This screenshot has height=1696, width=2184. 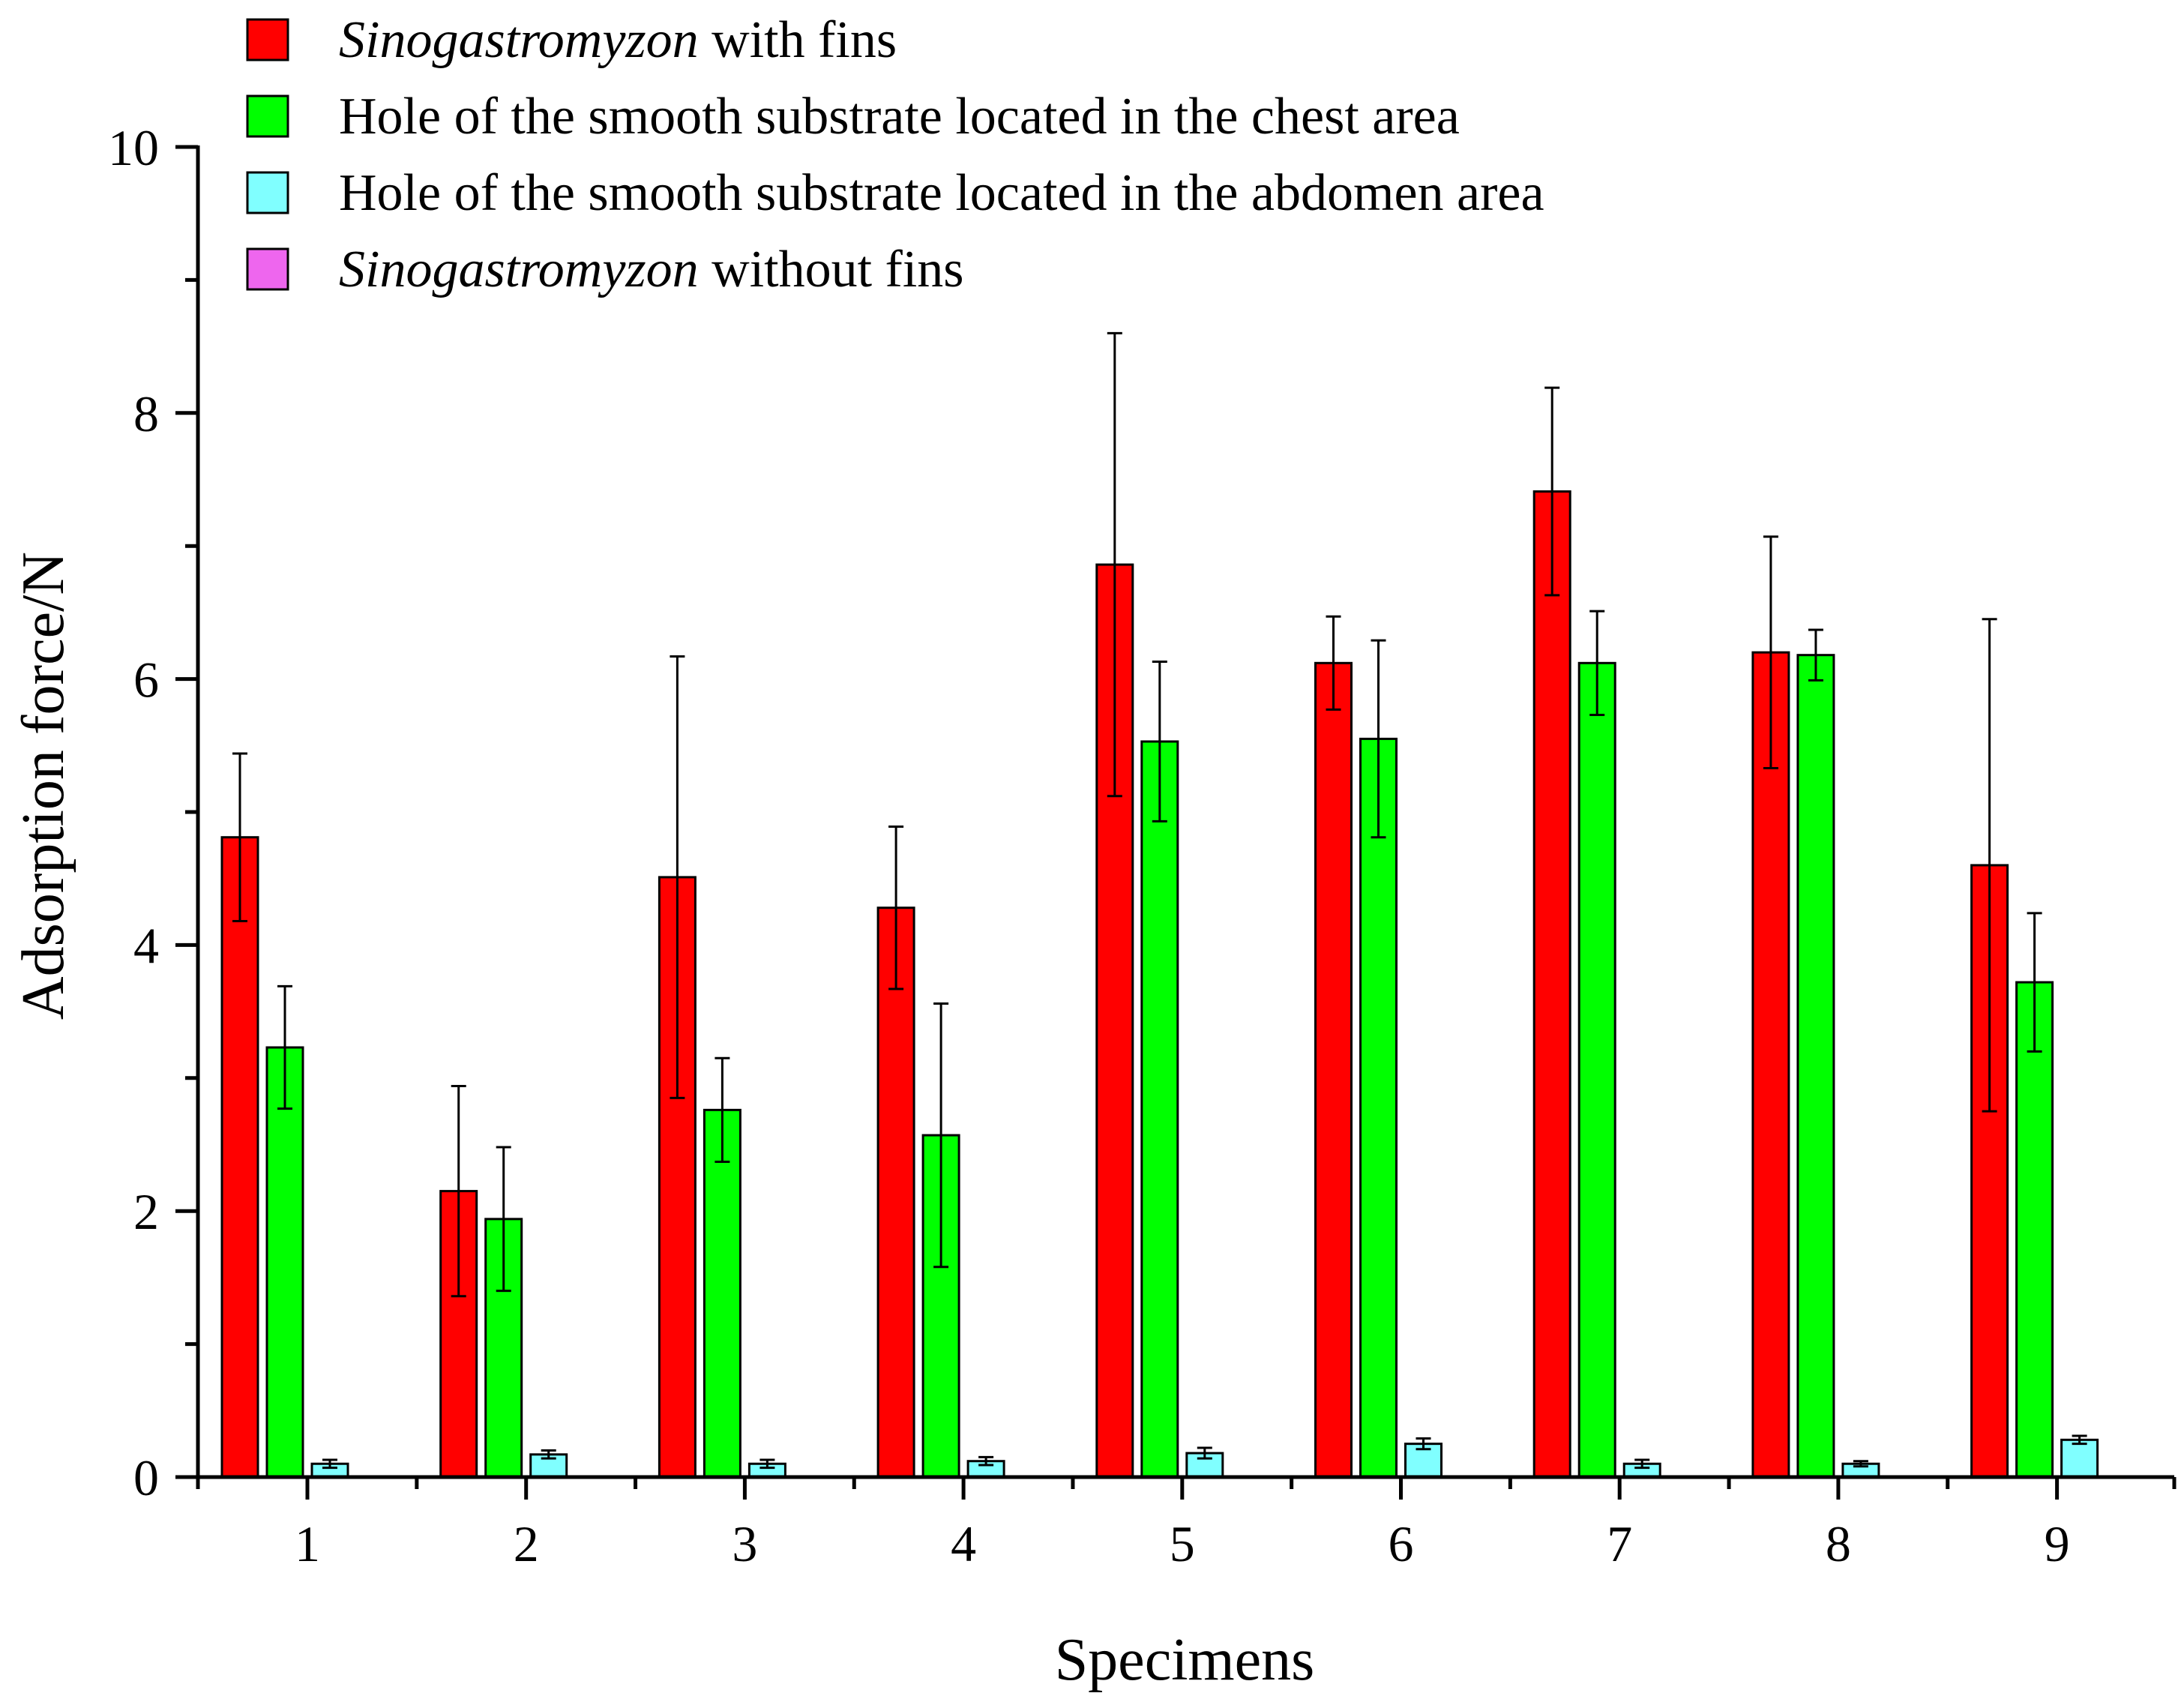 I want to click on y-tick-label: 8, so click(x=146, y=413).